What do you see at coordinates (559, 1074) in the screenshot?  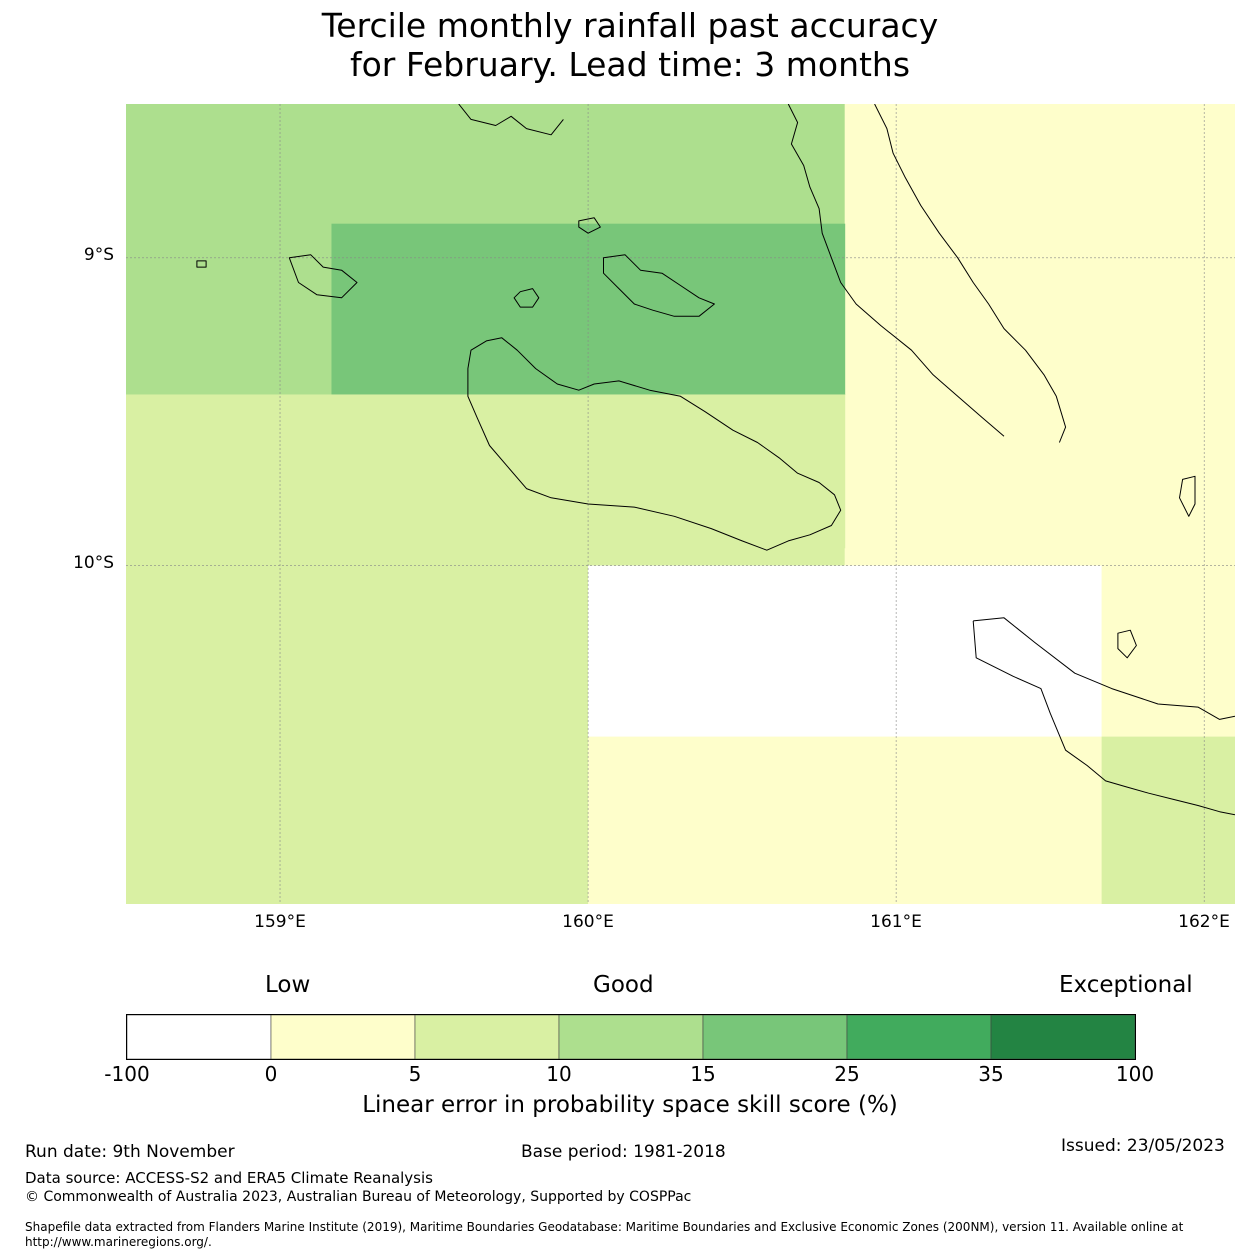 I see `colorbar-tick-label: 10` at bounding box center [559, 1074].